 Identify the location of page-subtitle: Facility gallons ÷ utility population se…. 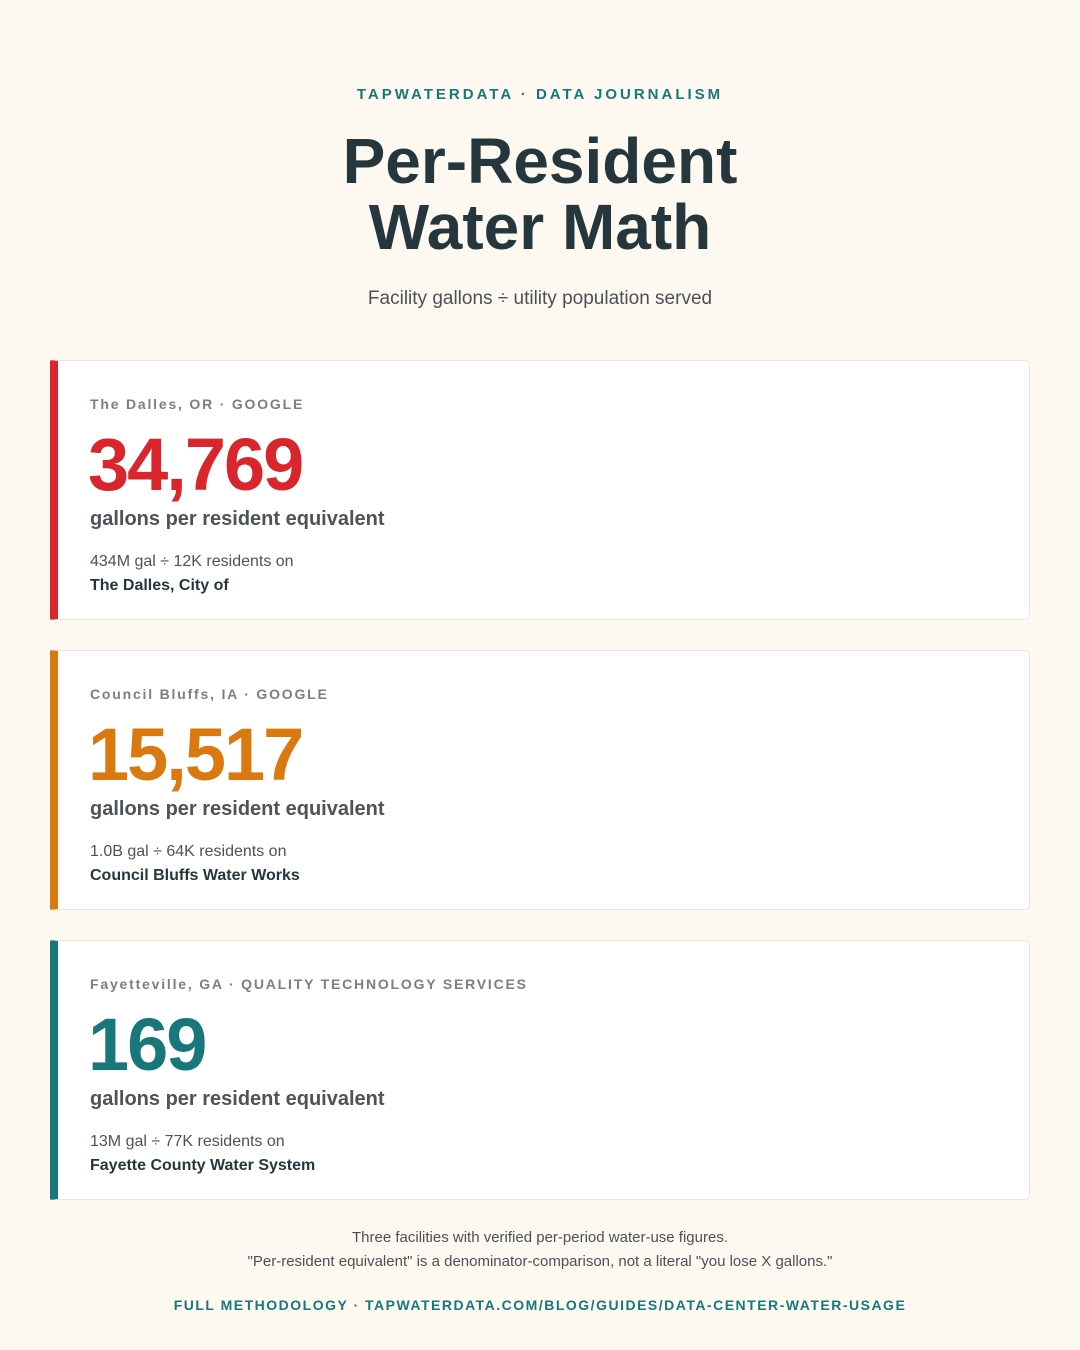
(540, 298).